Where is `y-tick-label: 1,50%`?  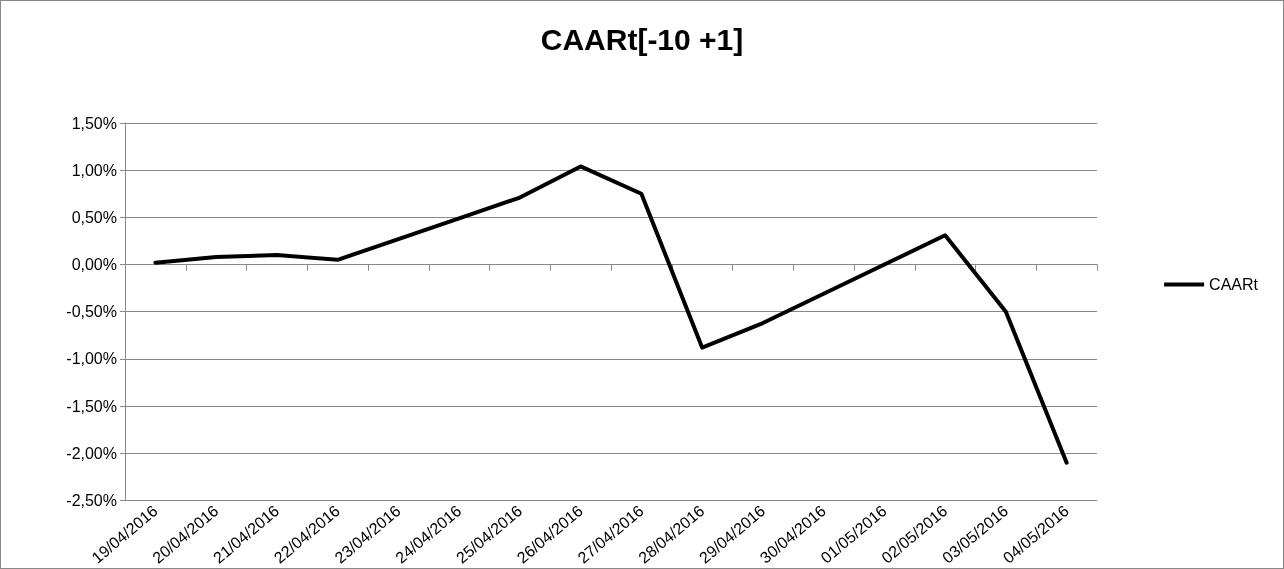
y-tick-label: 1,50% is located at coordinates (94, 123).